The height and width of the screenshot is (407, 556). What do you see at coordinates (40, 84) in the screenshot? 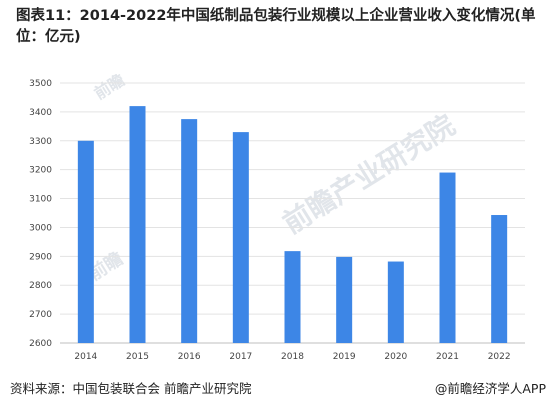
I see `y-tick-label: 3500` at bounding box center [40, 84].